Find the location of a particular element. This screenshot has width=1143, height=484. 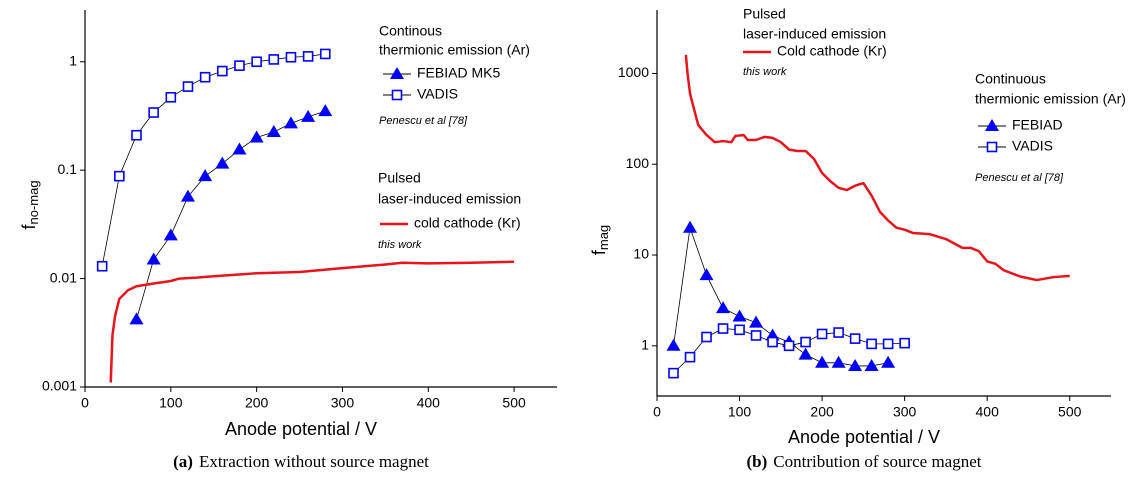

legend-label: FEBIAD MK5 is located at coordinates (458, 73).